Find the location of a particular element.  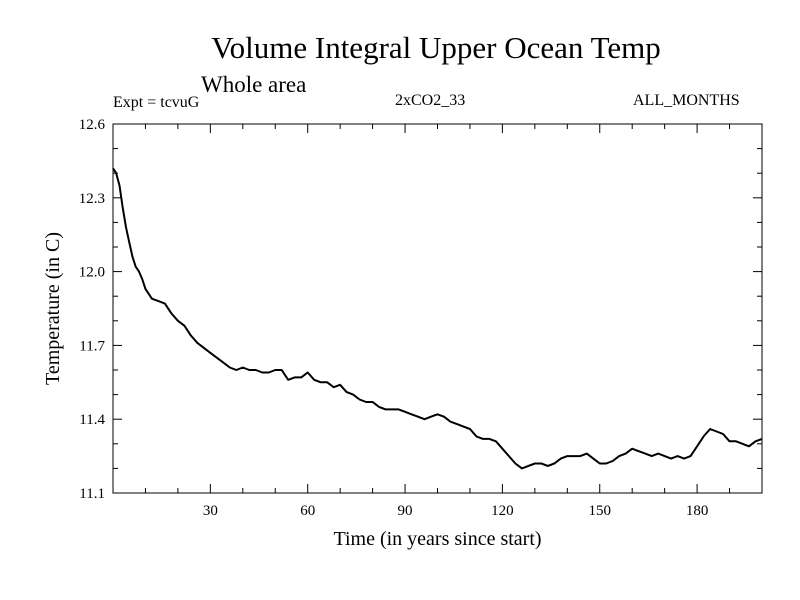

x-tick-label: 180 is located at coordinates (697, 511).